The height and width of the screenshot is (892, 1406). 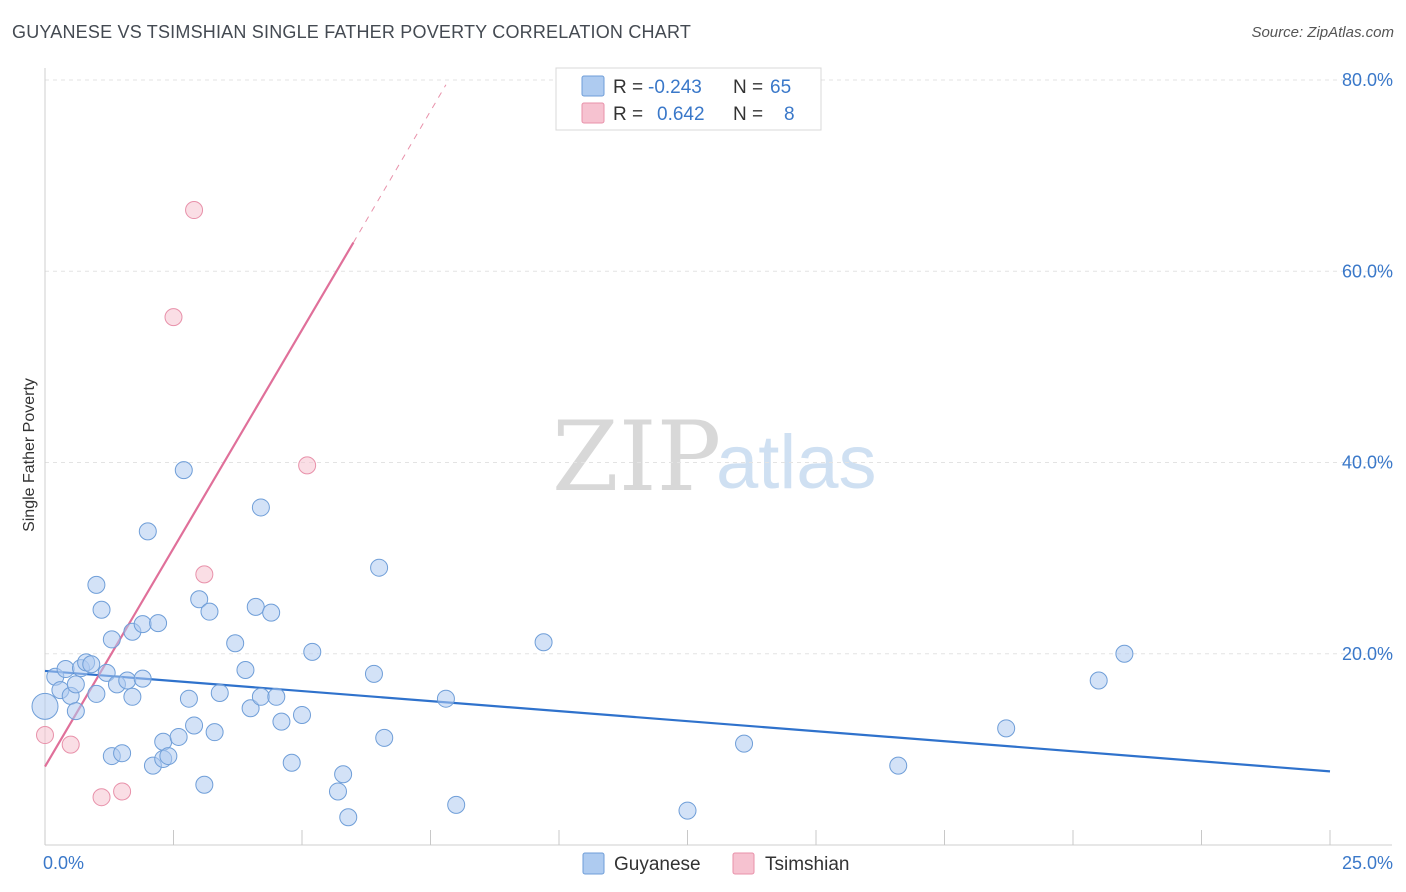 What do you see at coordinates (199, 505) in the screenshot?
I see `trendline-tsimshian` at bounding box center [199, 505].